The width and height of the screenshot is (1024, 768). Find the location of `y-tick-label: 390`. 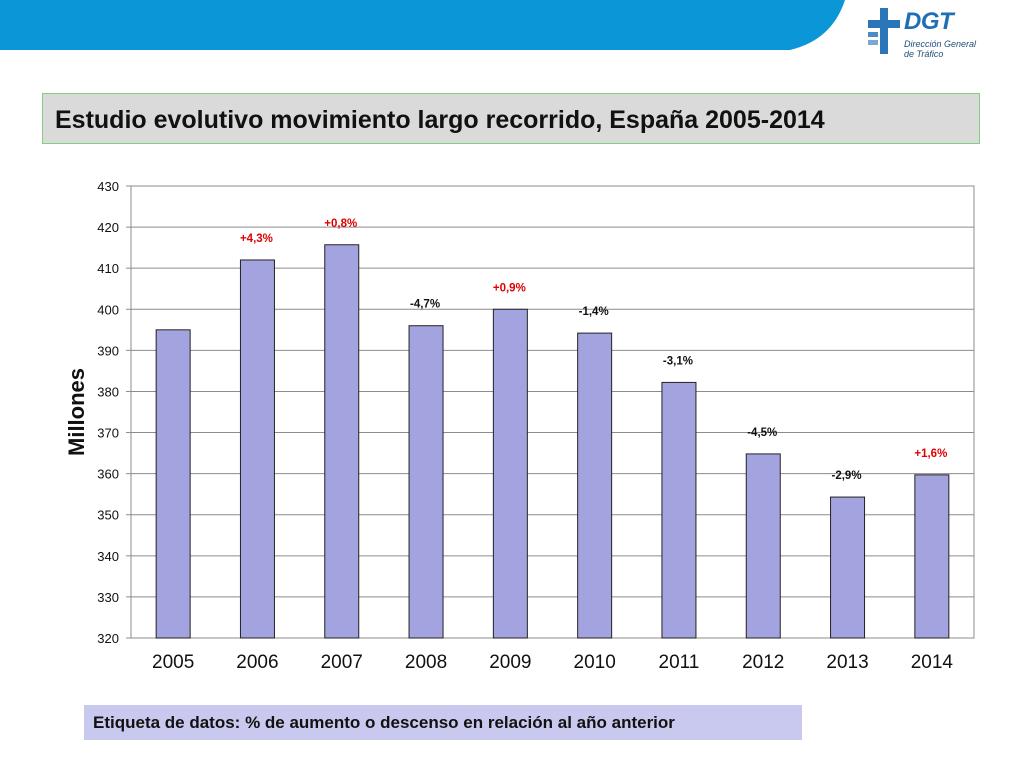

y-tick-label: 390 is located at coordinates (108, 350).